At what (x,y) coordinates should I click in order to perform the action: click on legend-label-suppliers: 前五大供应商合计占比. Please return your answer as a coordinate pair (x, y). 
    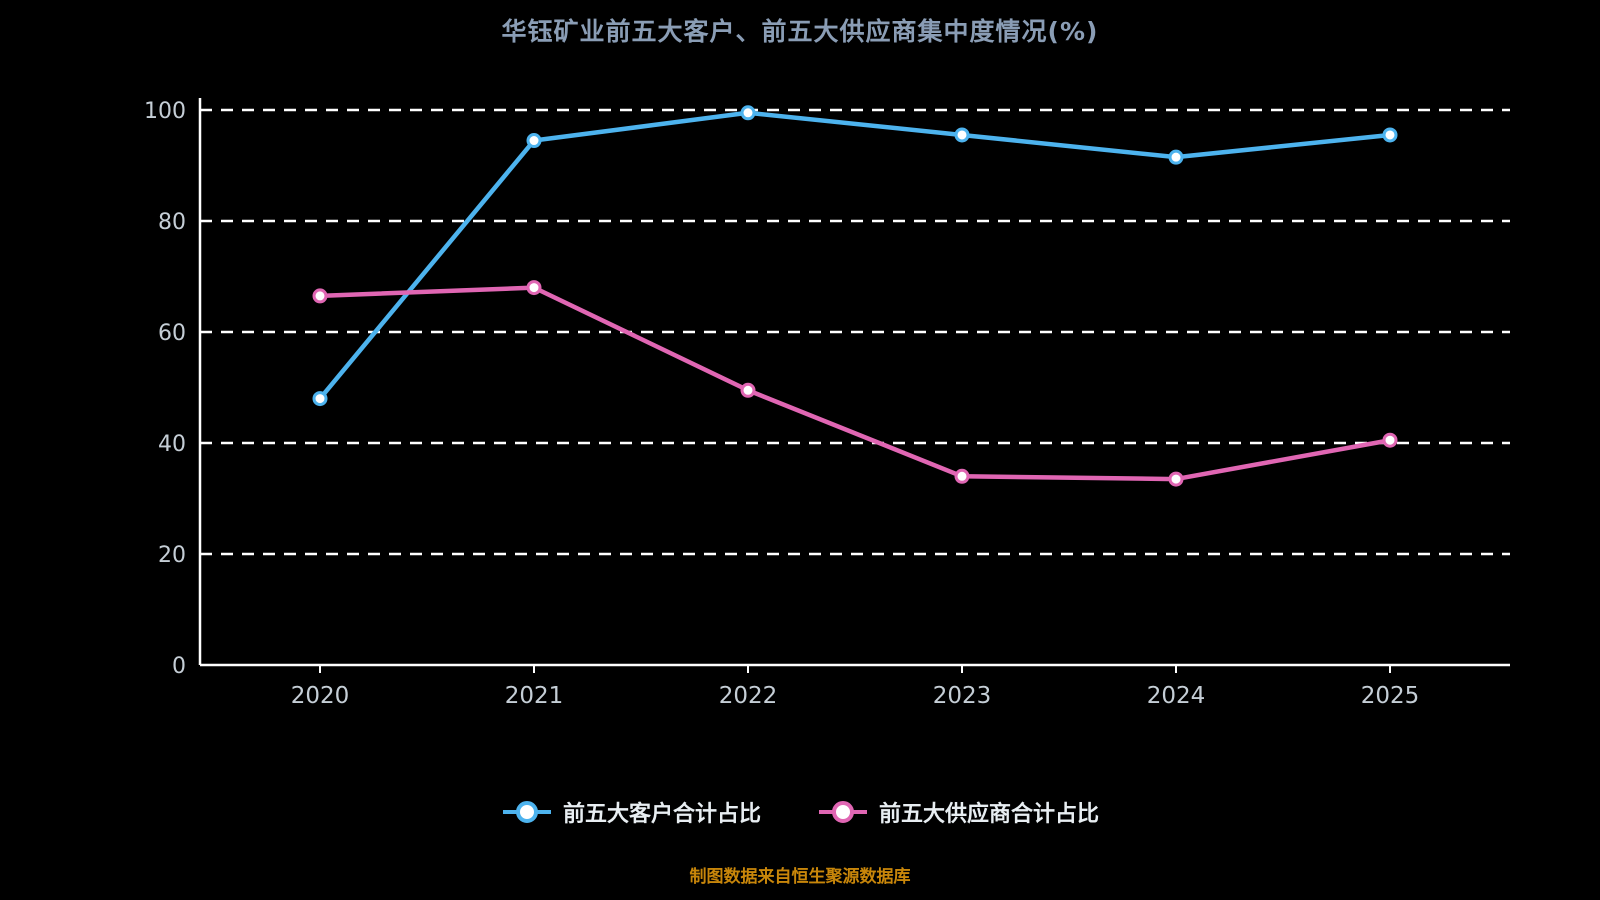
    Looking at the image, I should click on (989, 814).